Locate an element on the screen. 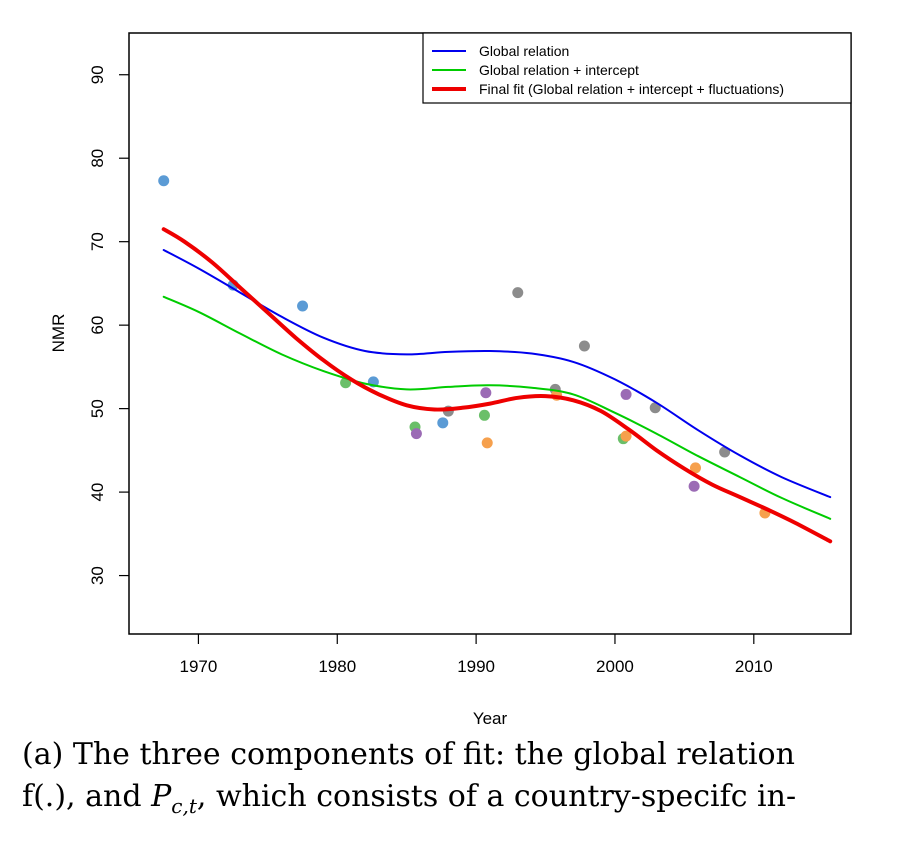  y-tick-label: 30 is located at coordinates (97, 575).